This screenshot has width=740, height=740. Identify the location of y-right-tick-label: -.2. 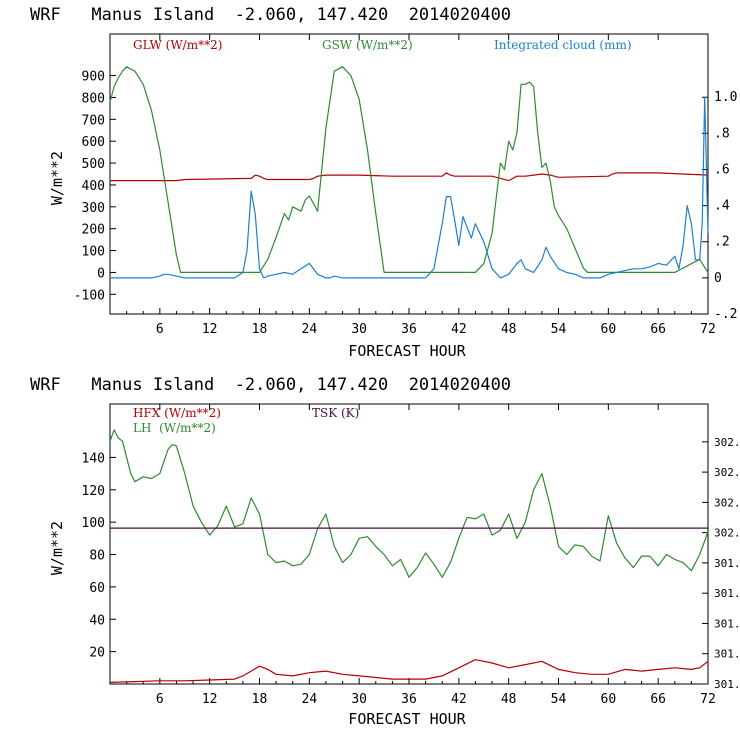
(725, 314).